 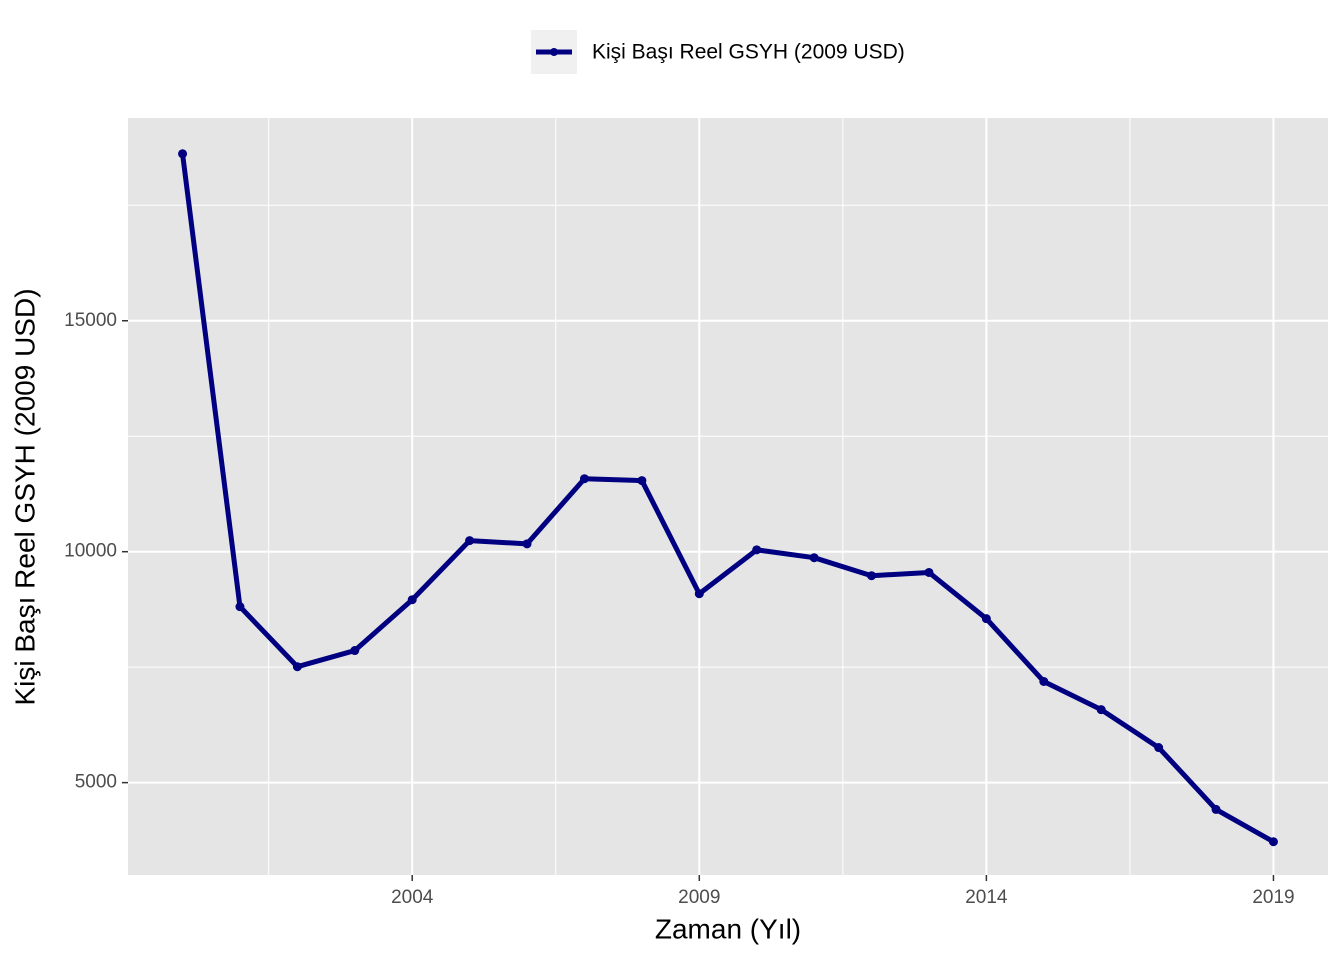 I want to click on legend-key-point, so click(x=554, y=52).